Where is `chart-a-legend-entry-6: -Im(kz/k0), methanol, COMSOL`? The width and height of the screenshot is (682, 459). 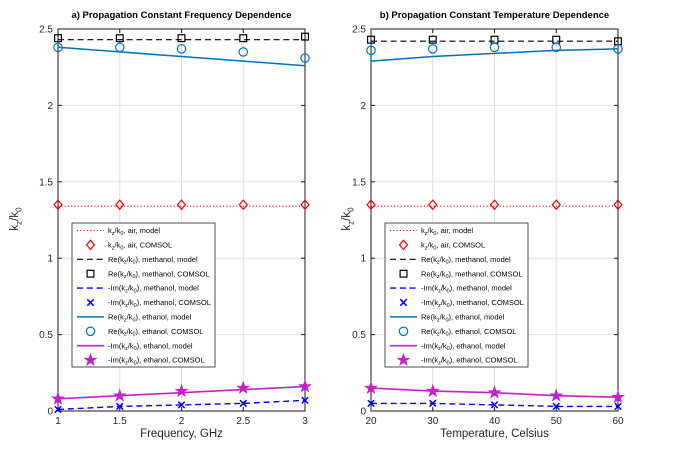 chart-a-legend-entry-6: -Im(kz/k0), methanol, COMSOL is located at coordinates (148, 303).